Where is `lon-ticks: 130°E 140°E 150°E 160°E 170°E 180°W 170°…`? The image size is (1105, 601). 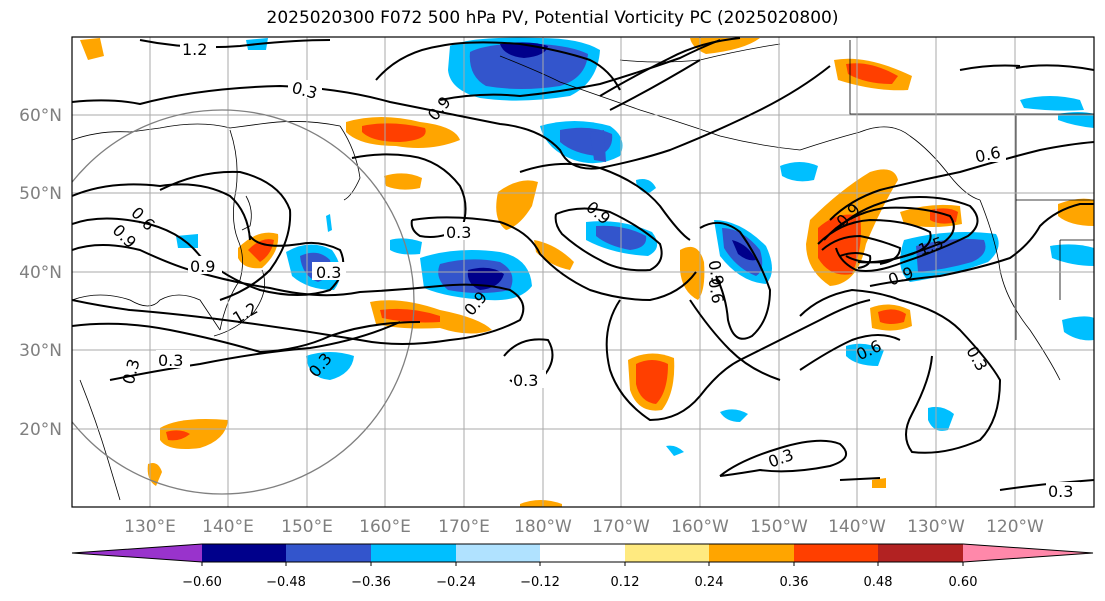 lon-ticks: 130°E 140°E 150°E 160°E 170°E 180°W 170°… is located at coordinates (584, 527).